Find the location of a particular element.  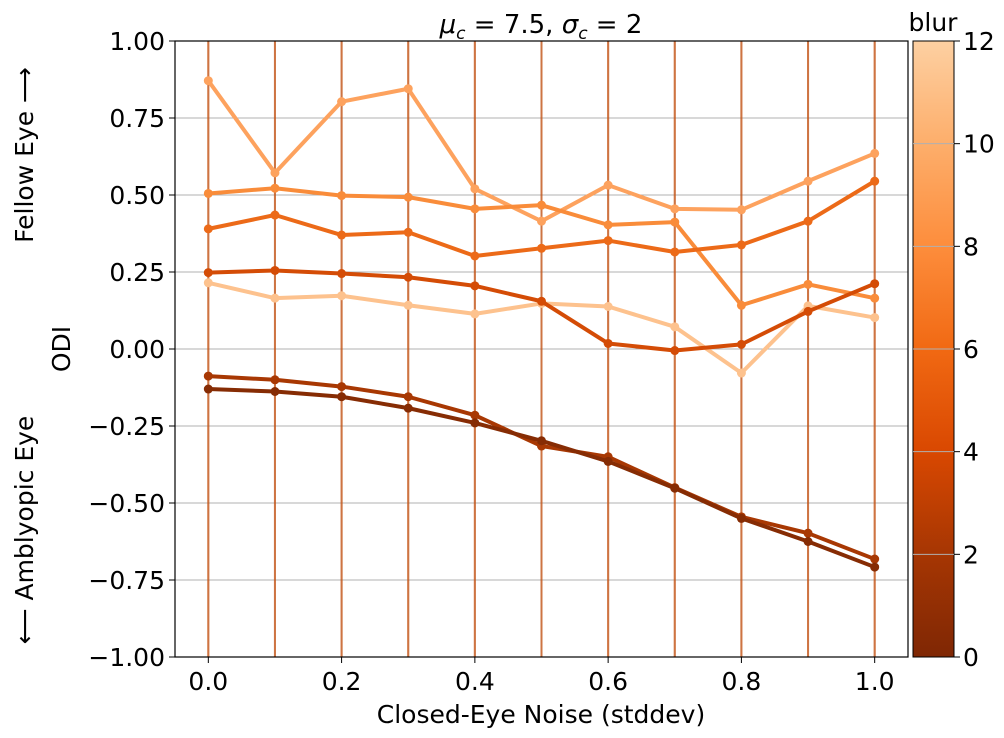

y-tick-label: −1.00 is located at coordinates (126, 657).